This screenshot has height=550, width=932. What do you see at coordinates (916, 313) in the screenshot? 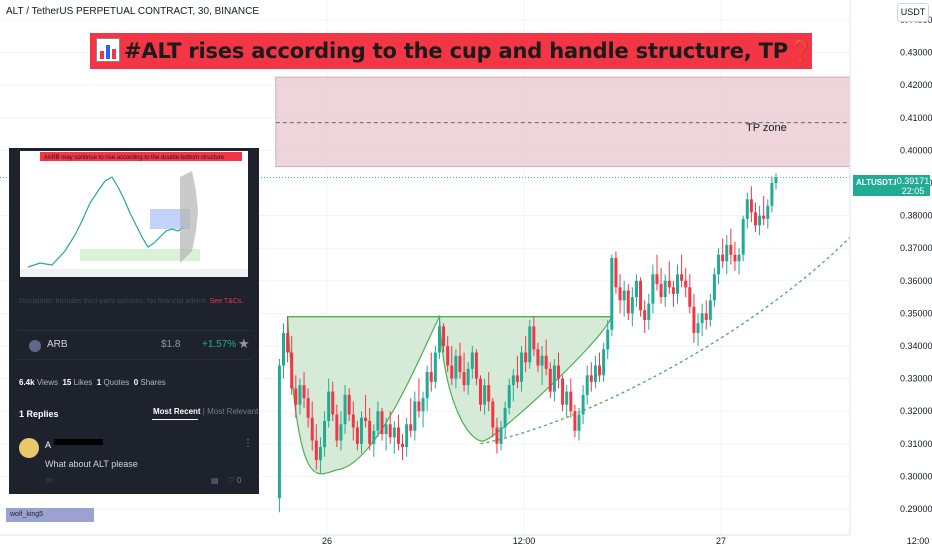
I see `price-tick-label: 0.35000` at bounding box center [916, 313].